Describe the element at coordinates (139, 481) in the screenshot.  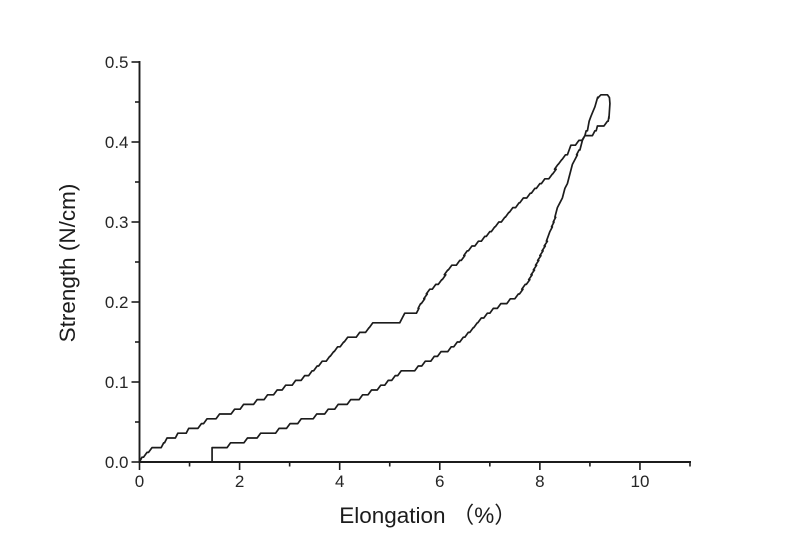
I see `x-tick-label: 0` at that location.